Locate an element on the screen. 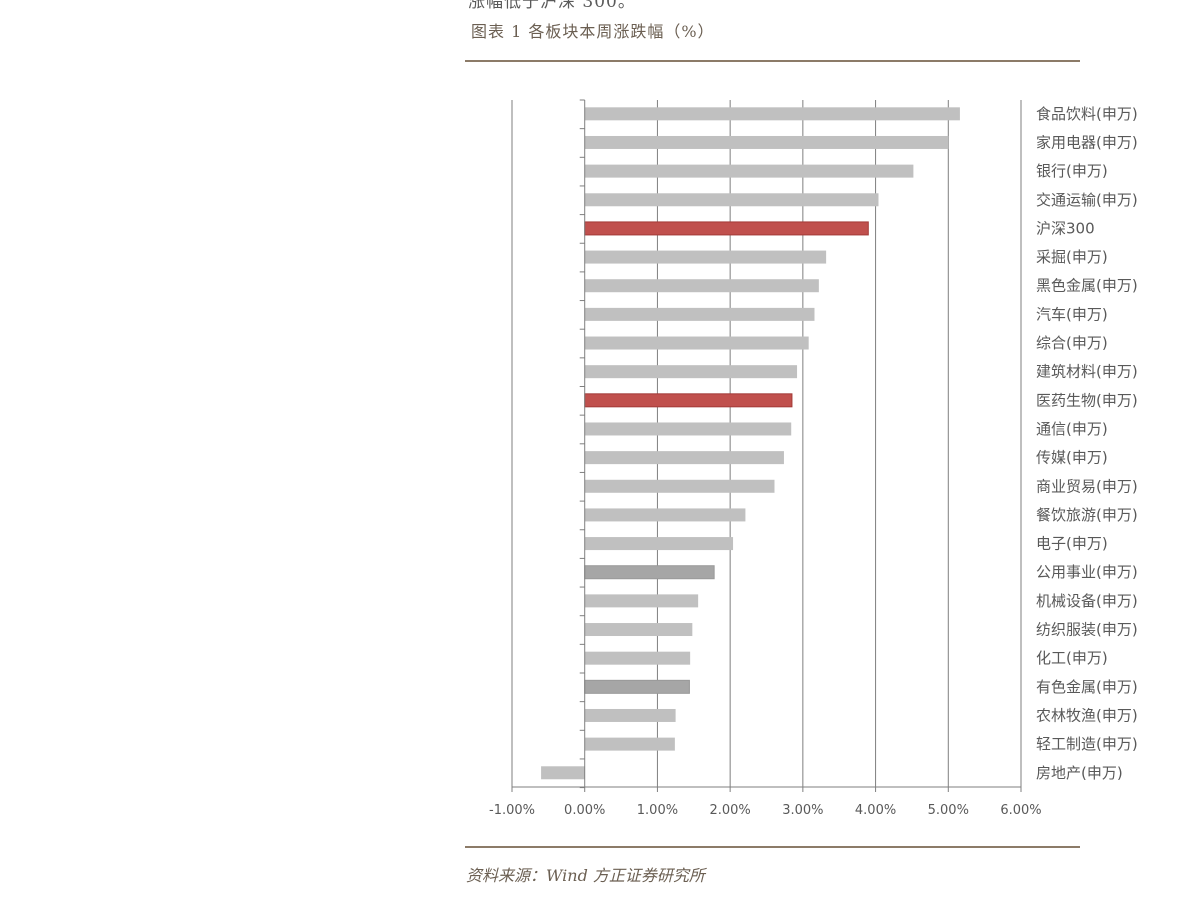 This screenshot has width=1191, height=902. category-label: 医药生物(申万) is located at coordinates (1087, 400).